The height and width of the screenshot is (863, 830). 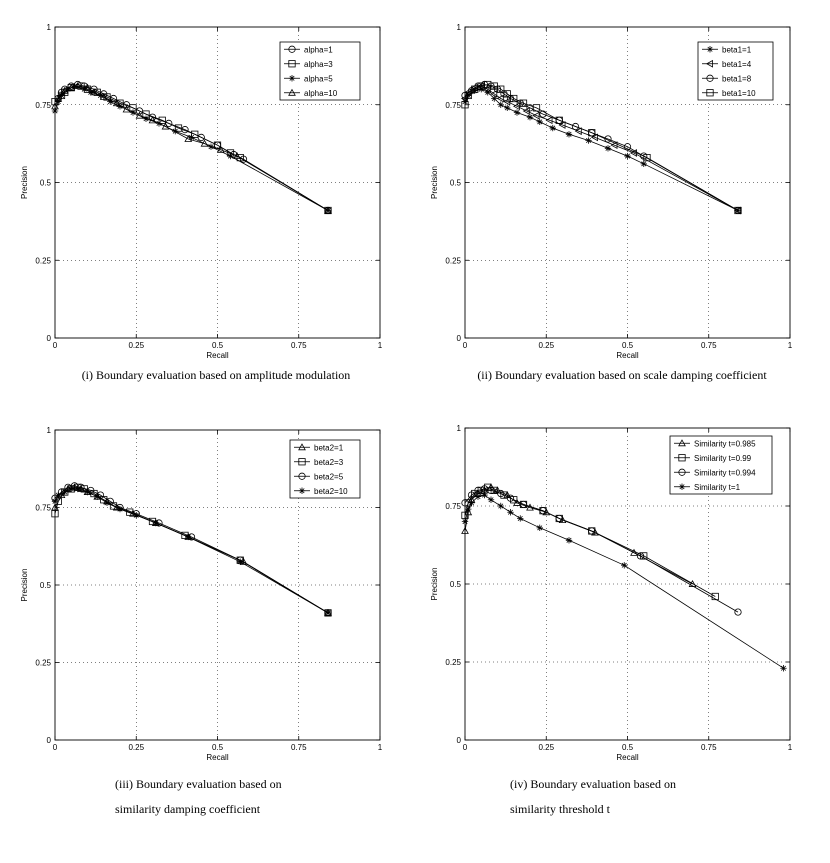 What do you see at coordinates (717, 487) in the screenshot?
I see `legend-label: Similarity t=1` at bounding box center [717, 487].